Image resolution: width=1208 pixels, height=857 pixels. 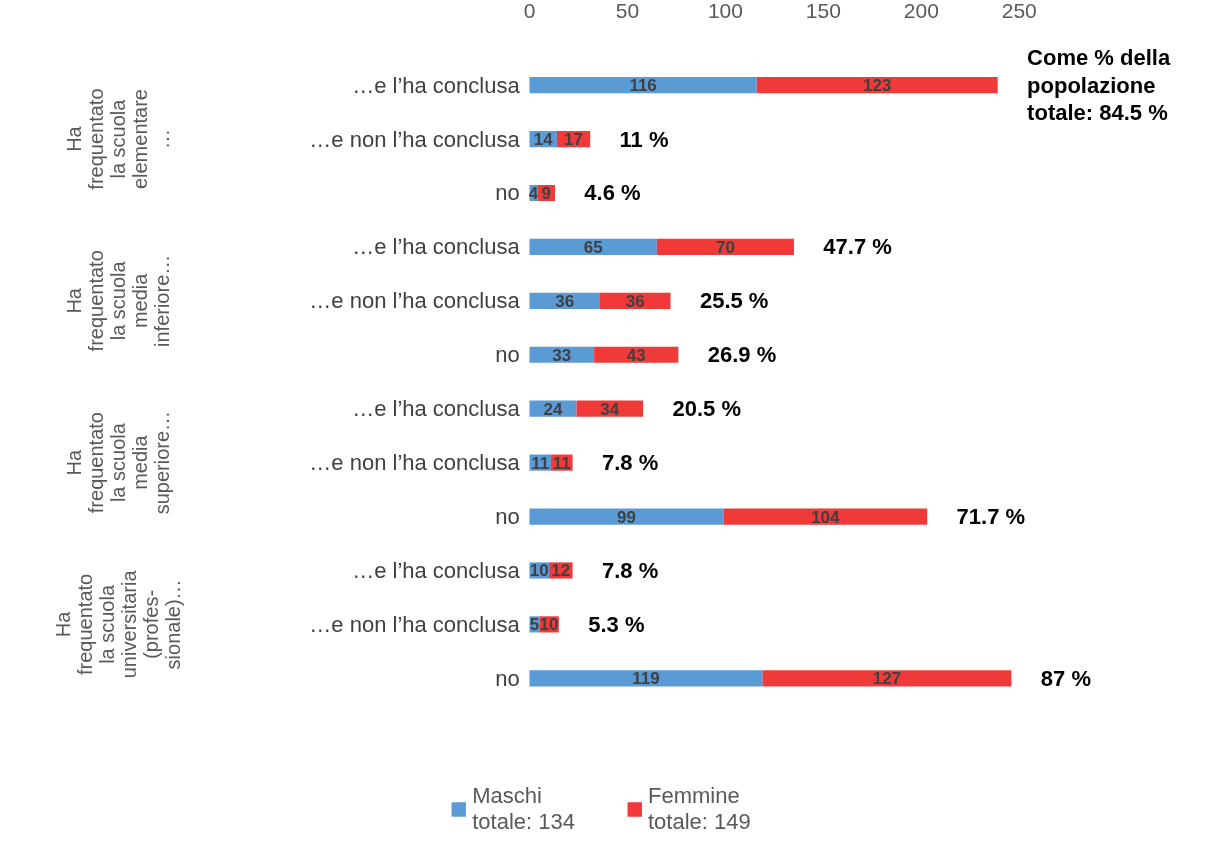 What do you see at coordinates (636, 355) in the screenshot?
I see `data-label: 43` at bounding box center [636, 355].